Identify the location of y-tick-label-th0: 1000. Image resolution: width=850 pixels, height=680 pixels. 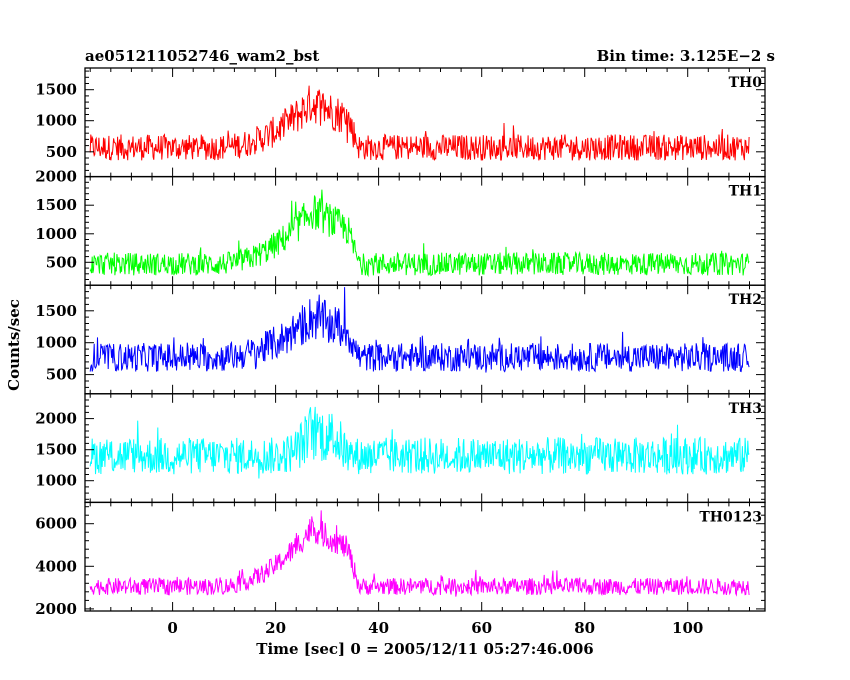
(56, 121).